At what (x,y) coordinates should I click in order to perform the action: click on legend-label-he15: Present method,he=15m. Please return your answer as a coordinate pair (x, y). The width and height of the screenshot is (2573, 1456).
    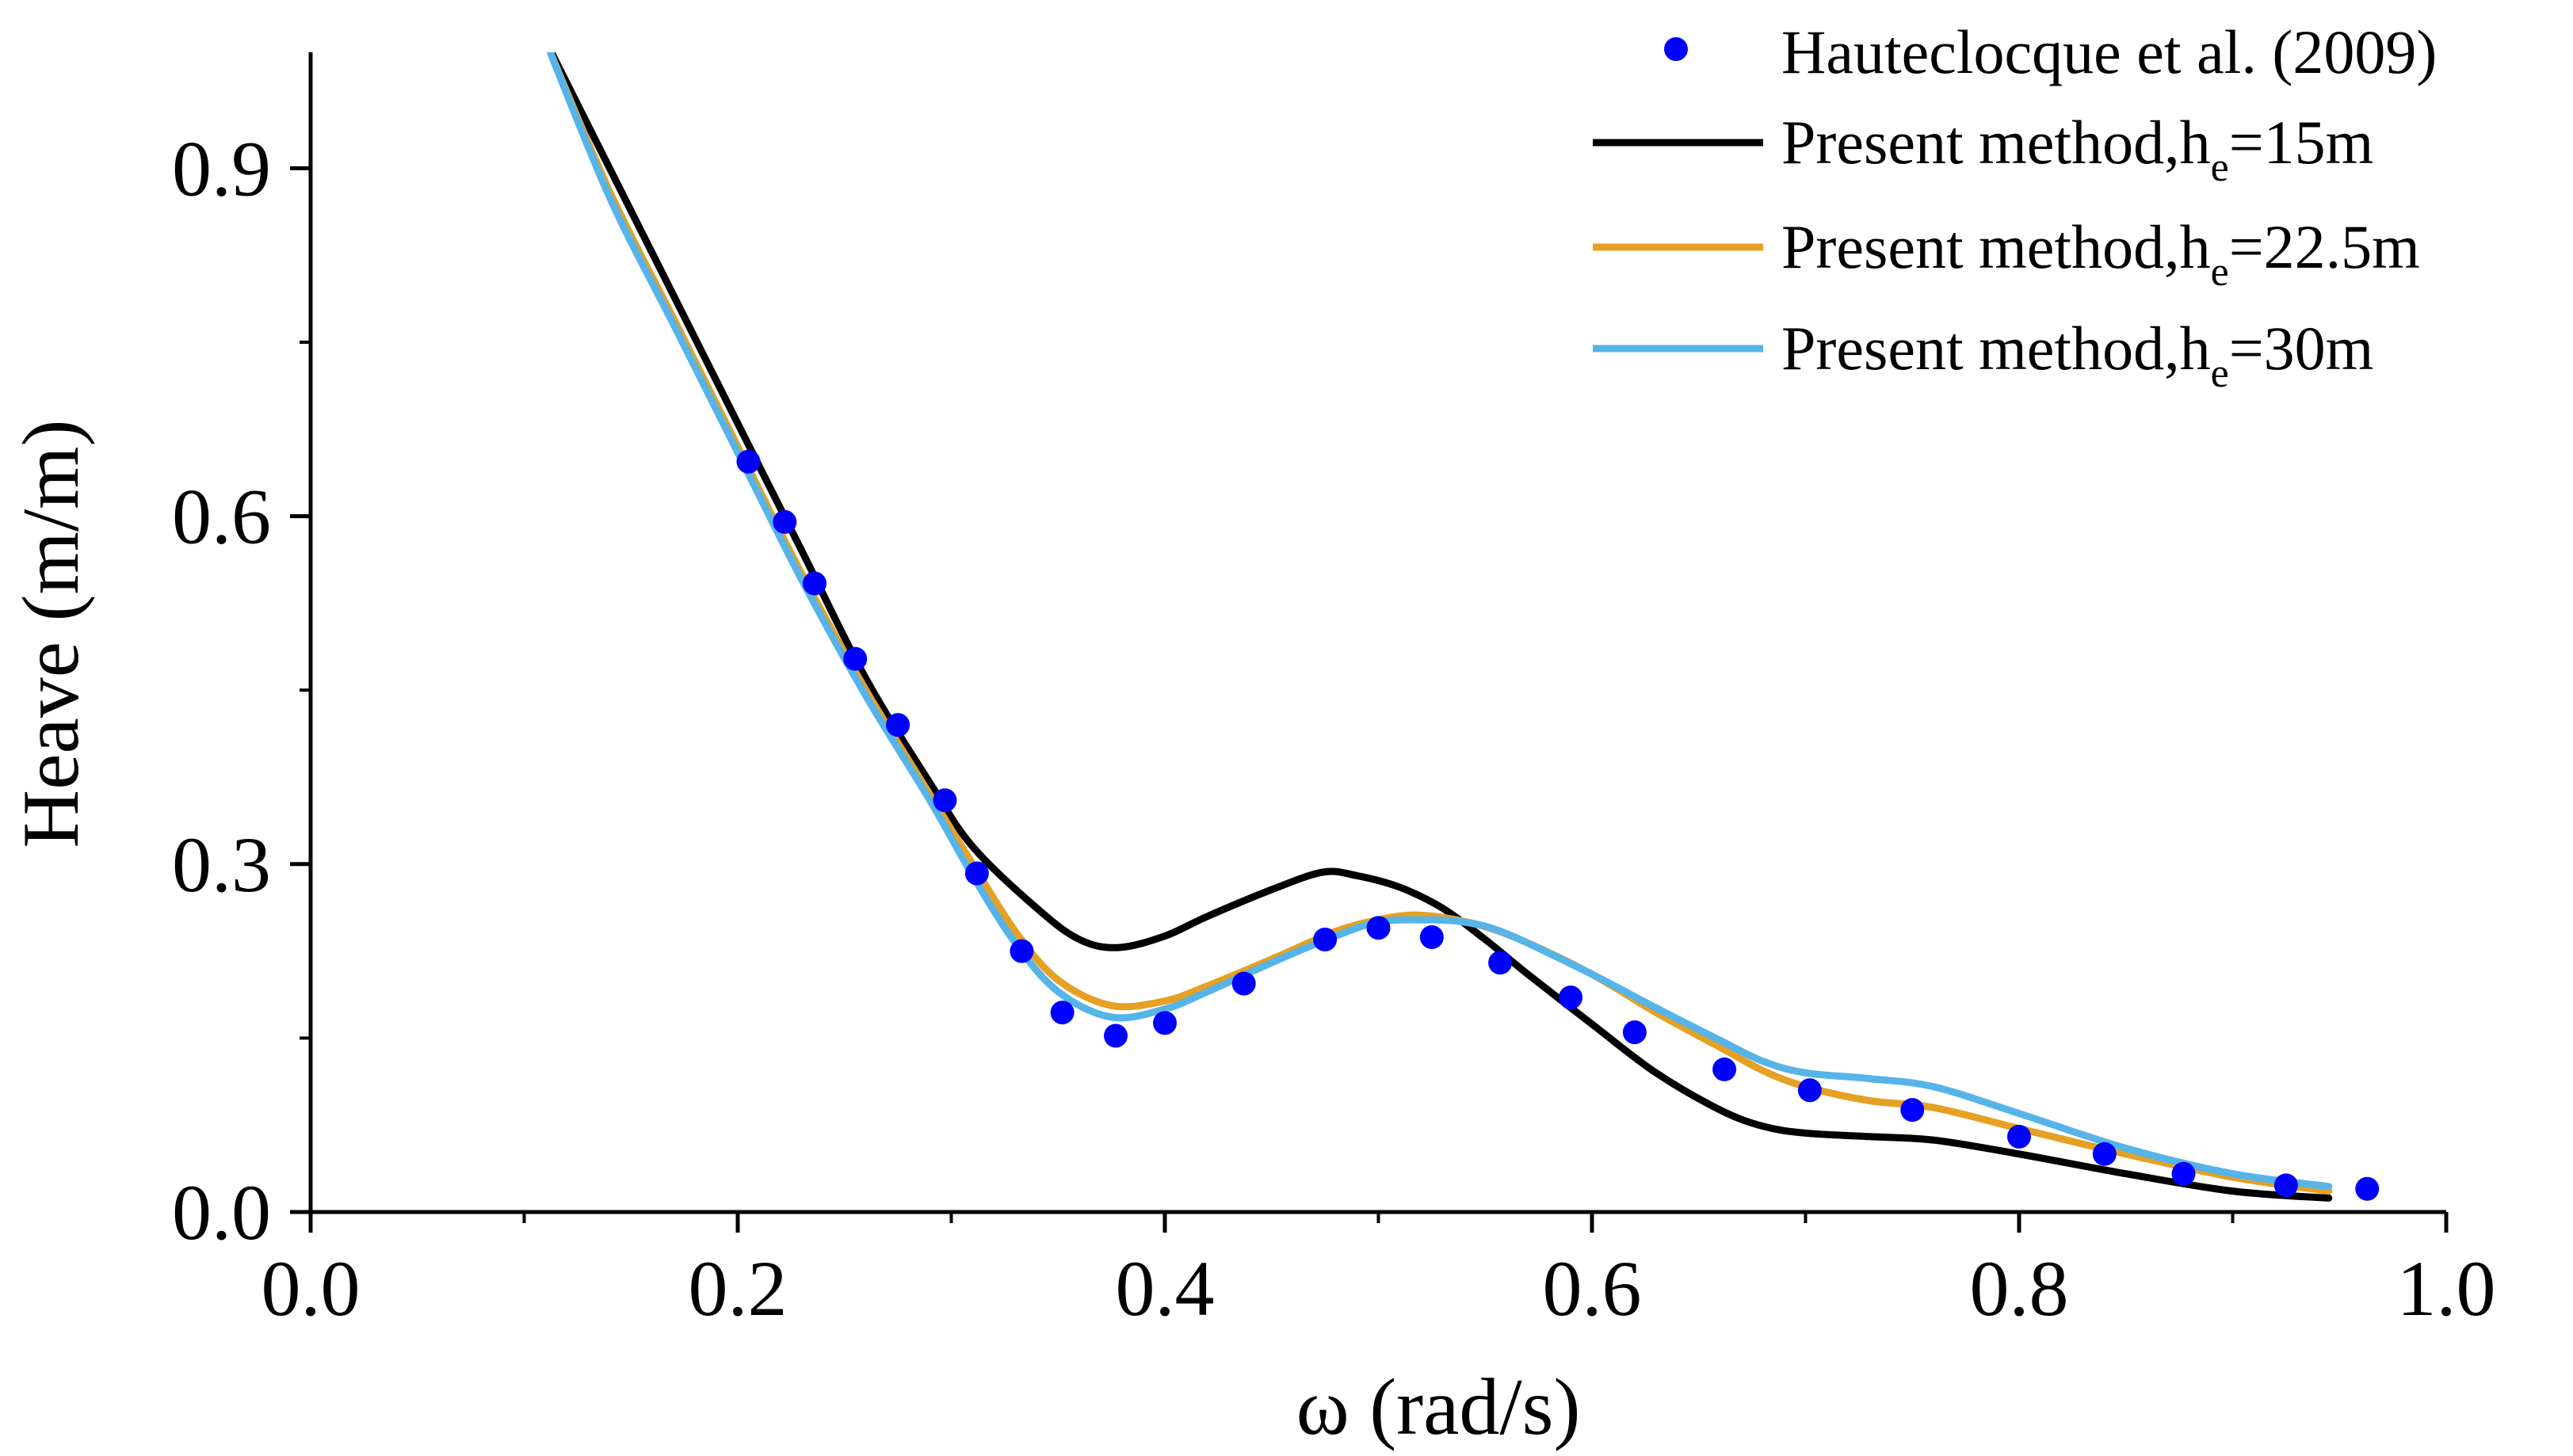
    Looking at the image, I should click on (2077, 149).